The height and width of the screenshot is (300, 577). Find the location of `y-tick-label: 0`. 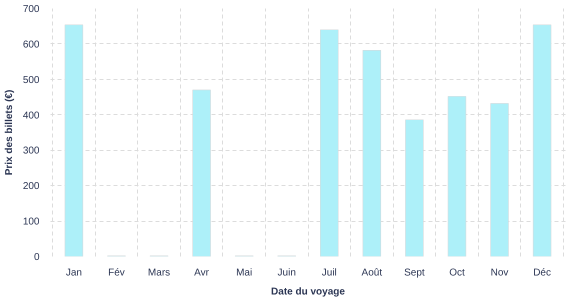

y-tick-label: 0 is located at coordinates (37, 257).